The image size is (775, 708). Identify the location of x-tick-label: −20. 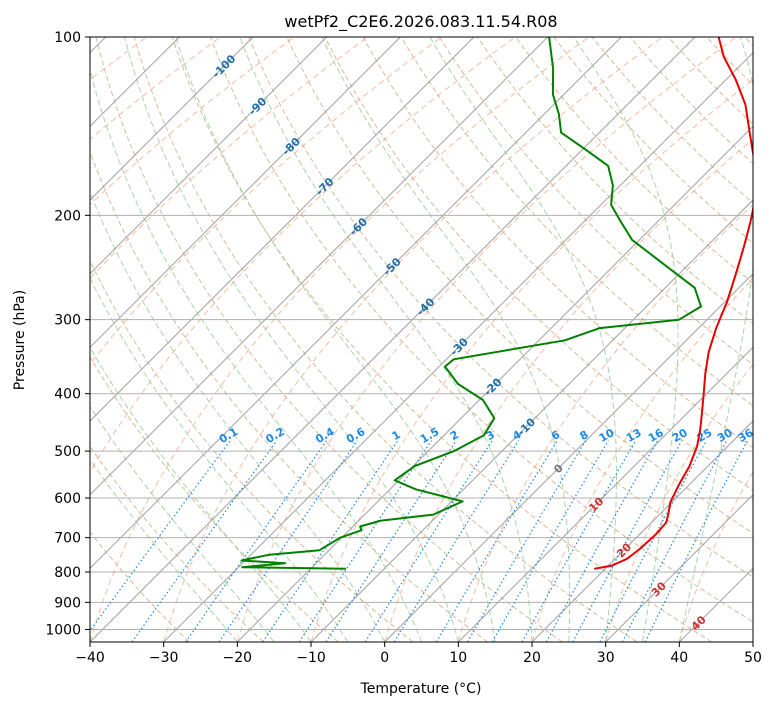
(238, 658).